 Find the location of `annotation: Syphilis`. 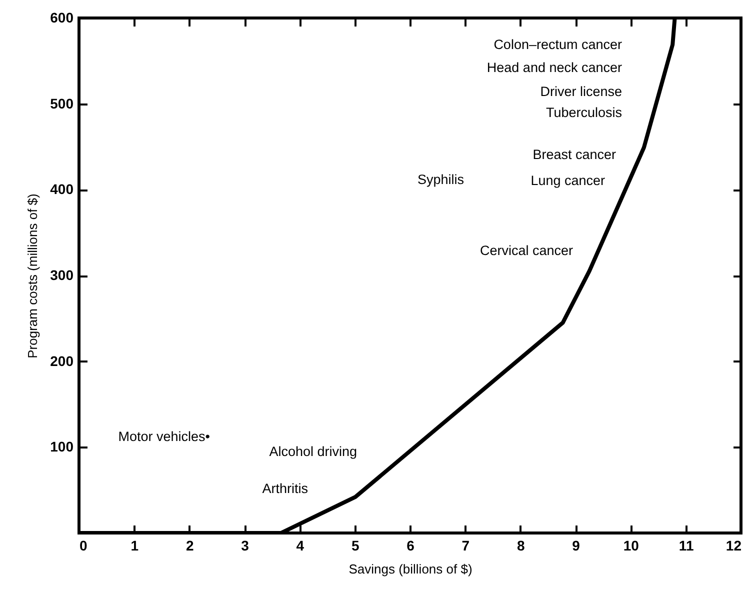

annotation: Syphilis is located at coordinates (440, 179).